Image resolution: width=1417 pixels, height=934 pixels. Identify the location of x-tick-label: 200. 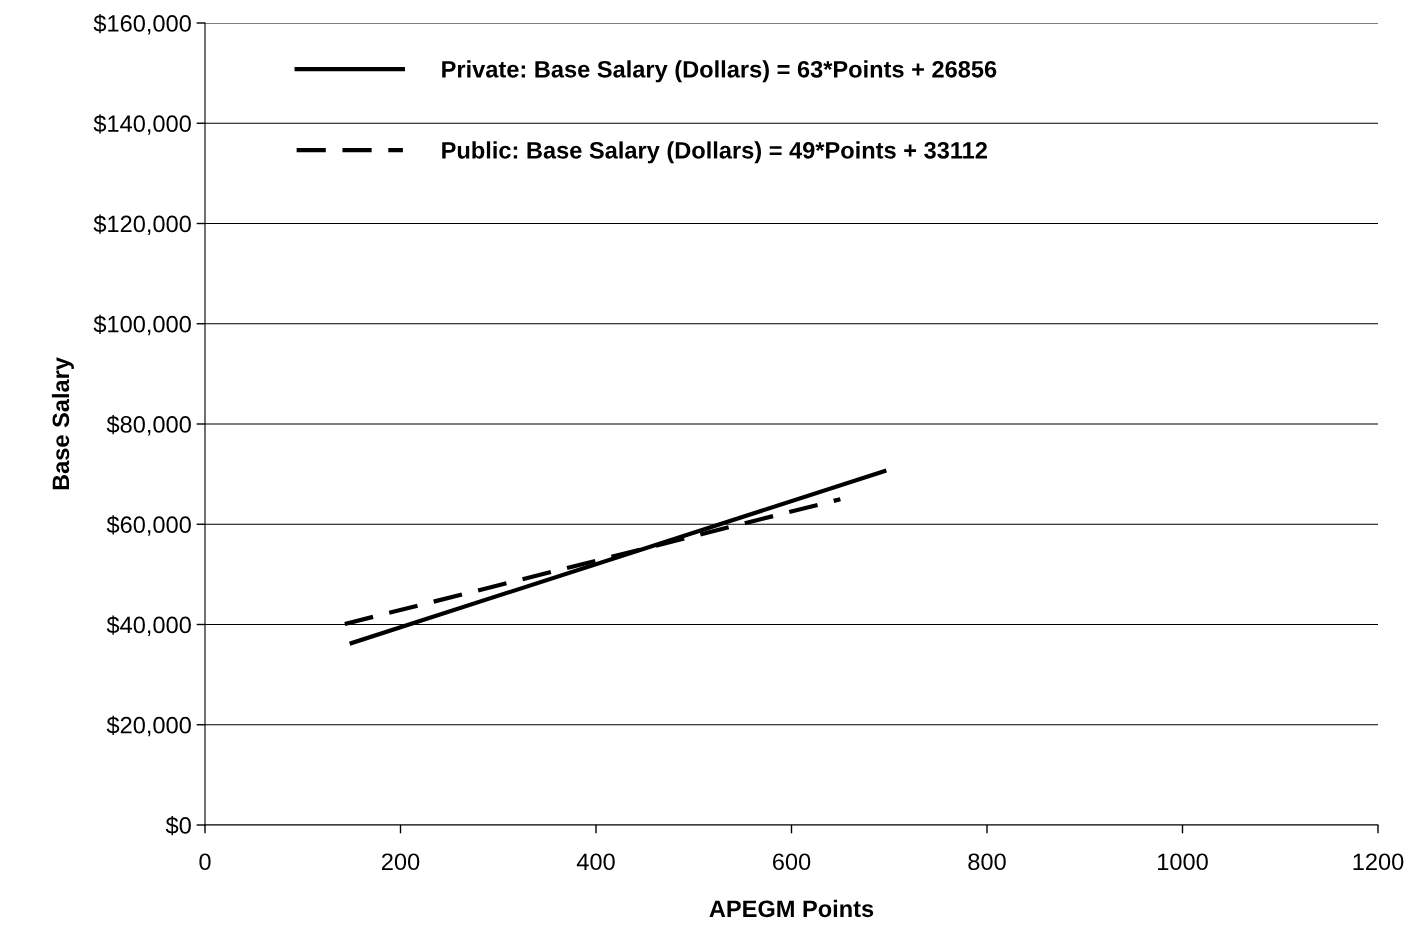
(400, 862).